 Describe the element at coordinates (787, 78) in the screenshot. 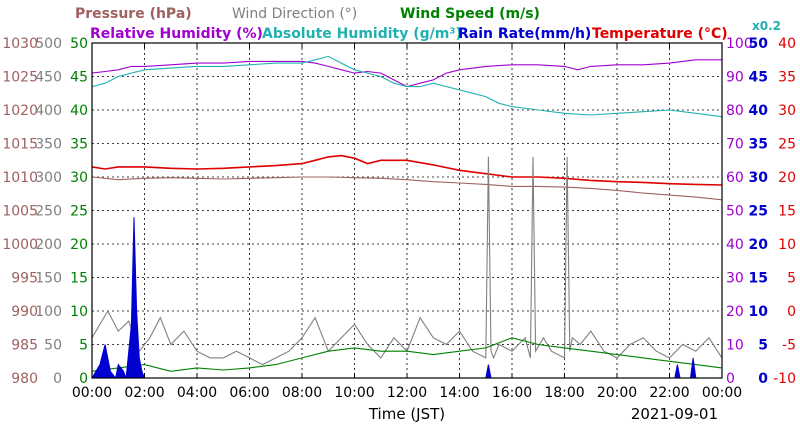

I see `temperature-tick-label: 35` at that location.